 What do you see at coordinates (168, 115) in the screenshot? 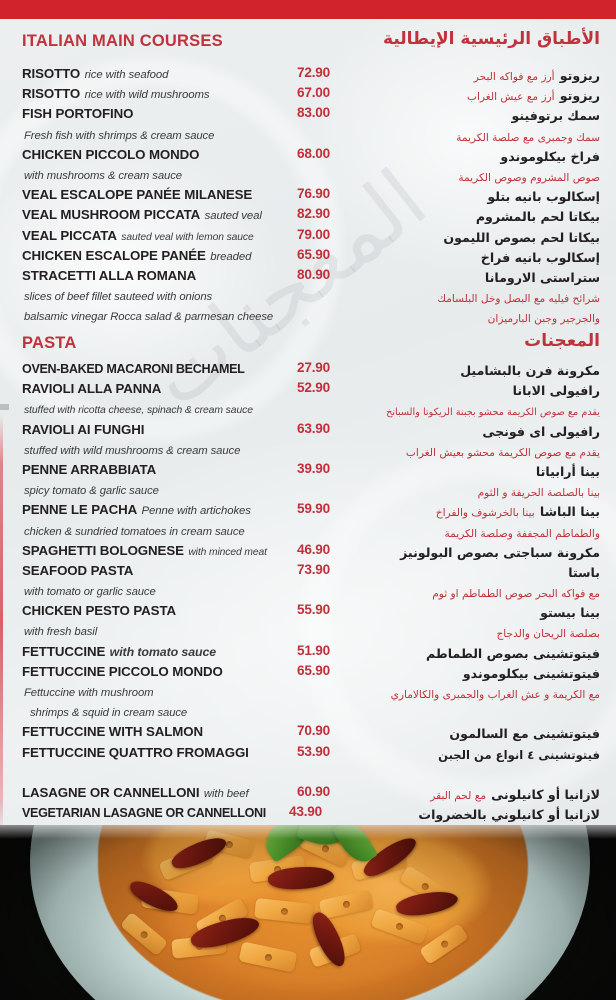
I see `menu-item: FISH PORTOFINO 83.00` at bounding box center [168, 115].